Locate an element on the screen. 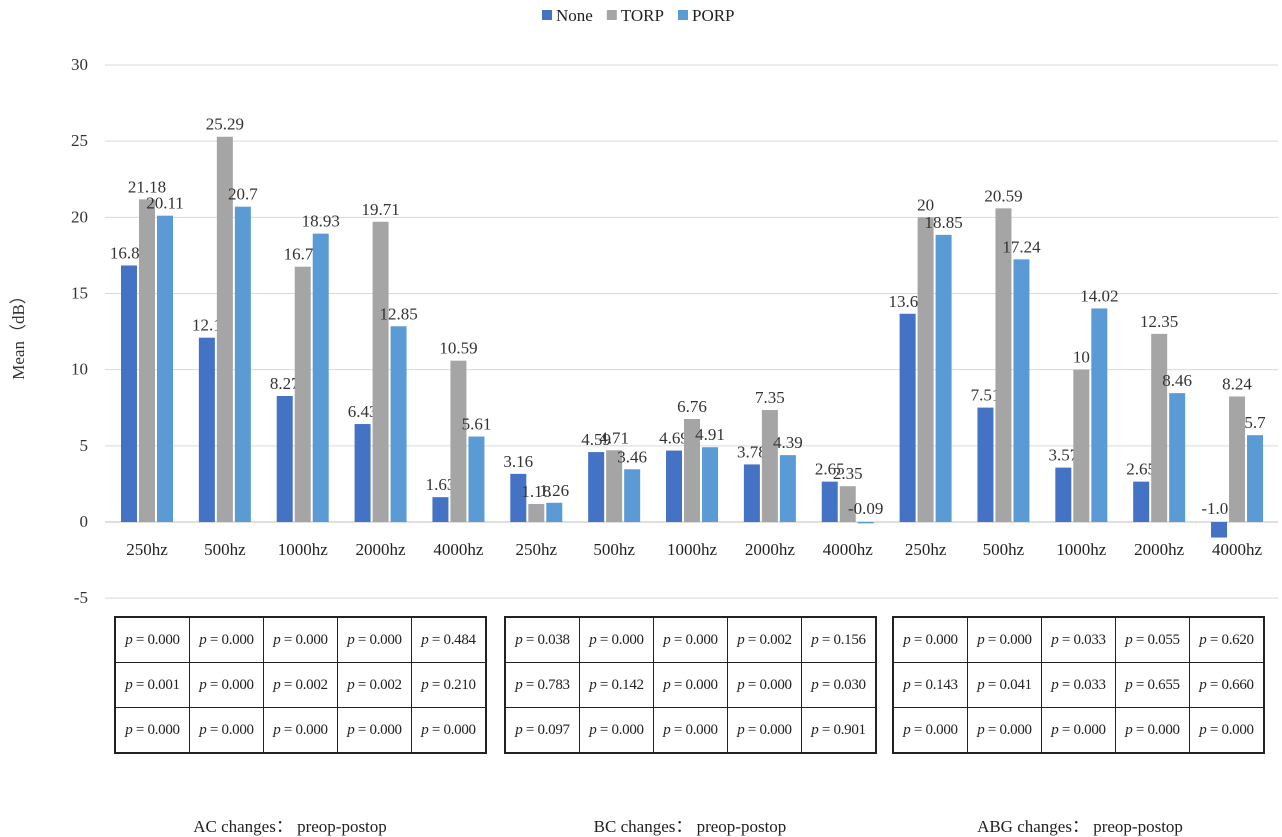 This screenshot has width=1282, height=837. data-label: 4.91 is located at coordinates (710, 434).